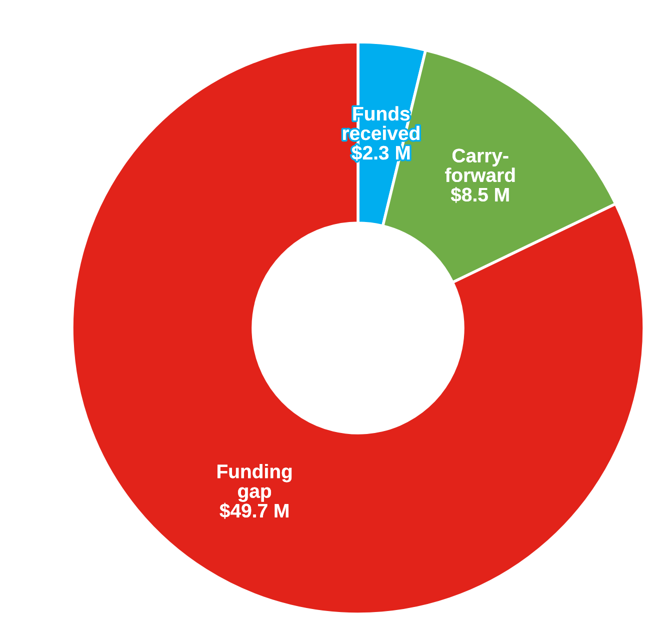  What do you see at coordinates (479, 194) in the screenshot?
I see `data-label: $8.5 M` at bounding box center [479, 194].